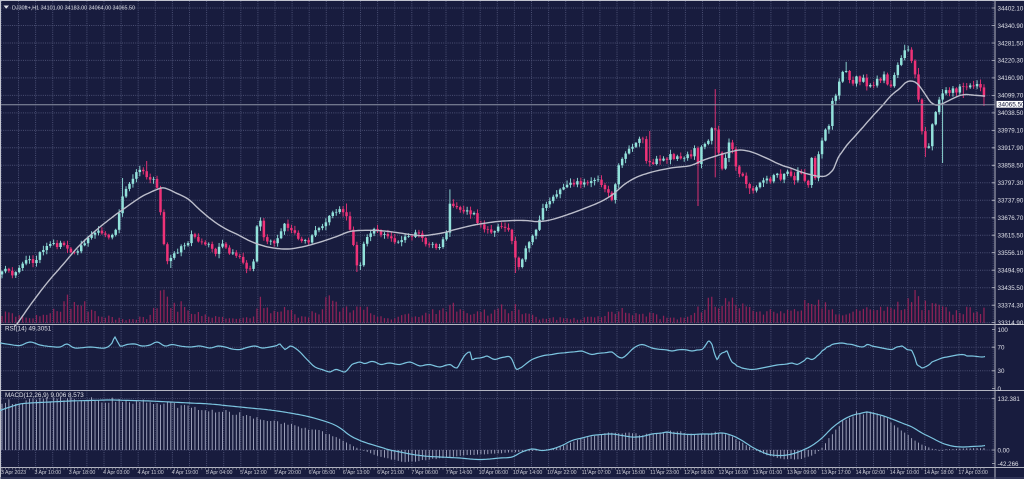  Describe the element at coordinates (424, 473) in the screenshot. I see `svg-text: 7 Apr 06:00` at that location.